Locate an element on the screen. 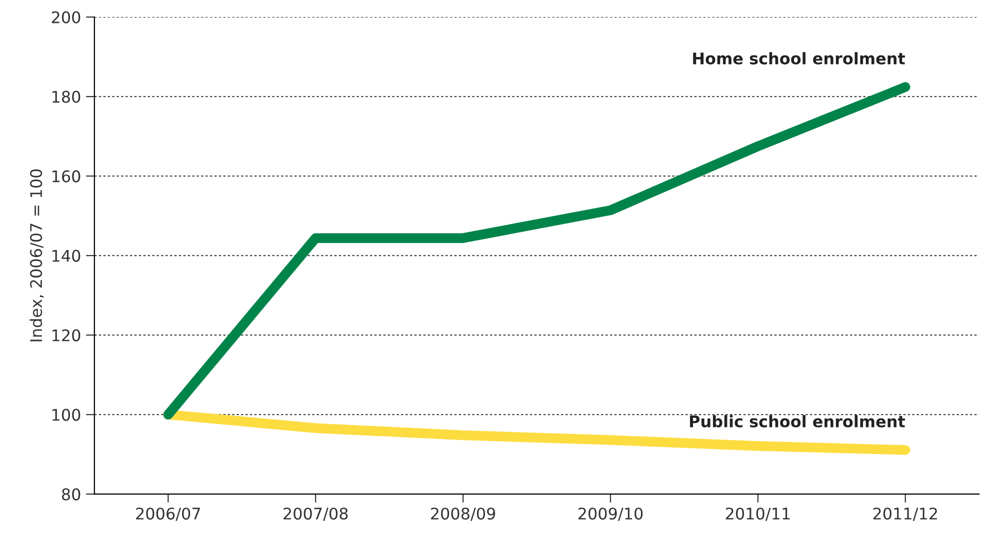 Image resolution: width=994 pixels, height=533 pixels. x-tick-label: 2010/11 is located at coordinates (758, 514).